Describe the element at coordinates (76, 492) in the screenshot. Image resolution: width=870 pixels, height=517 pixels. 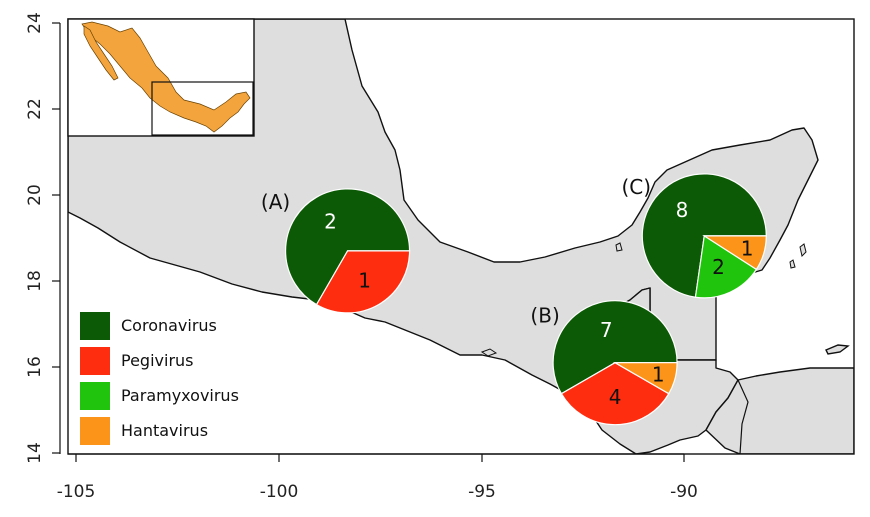
I see `x-tick-label: -105` at that location.